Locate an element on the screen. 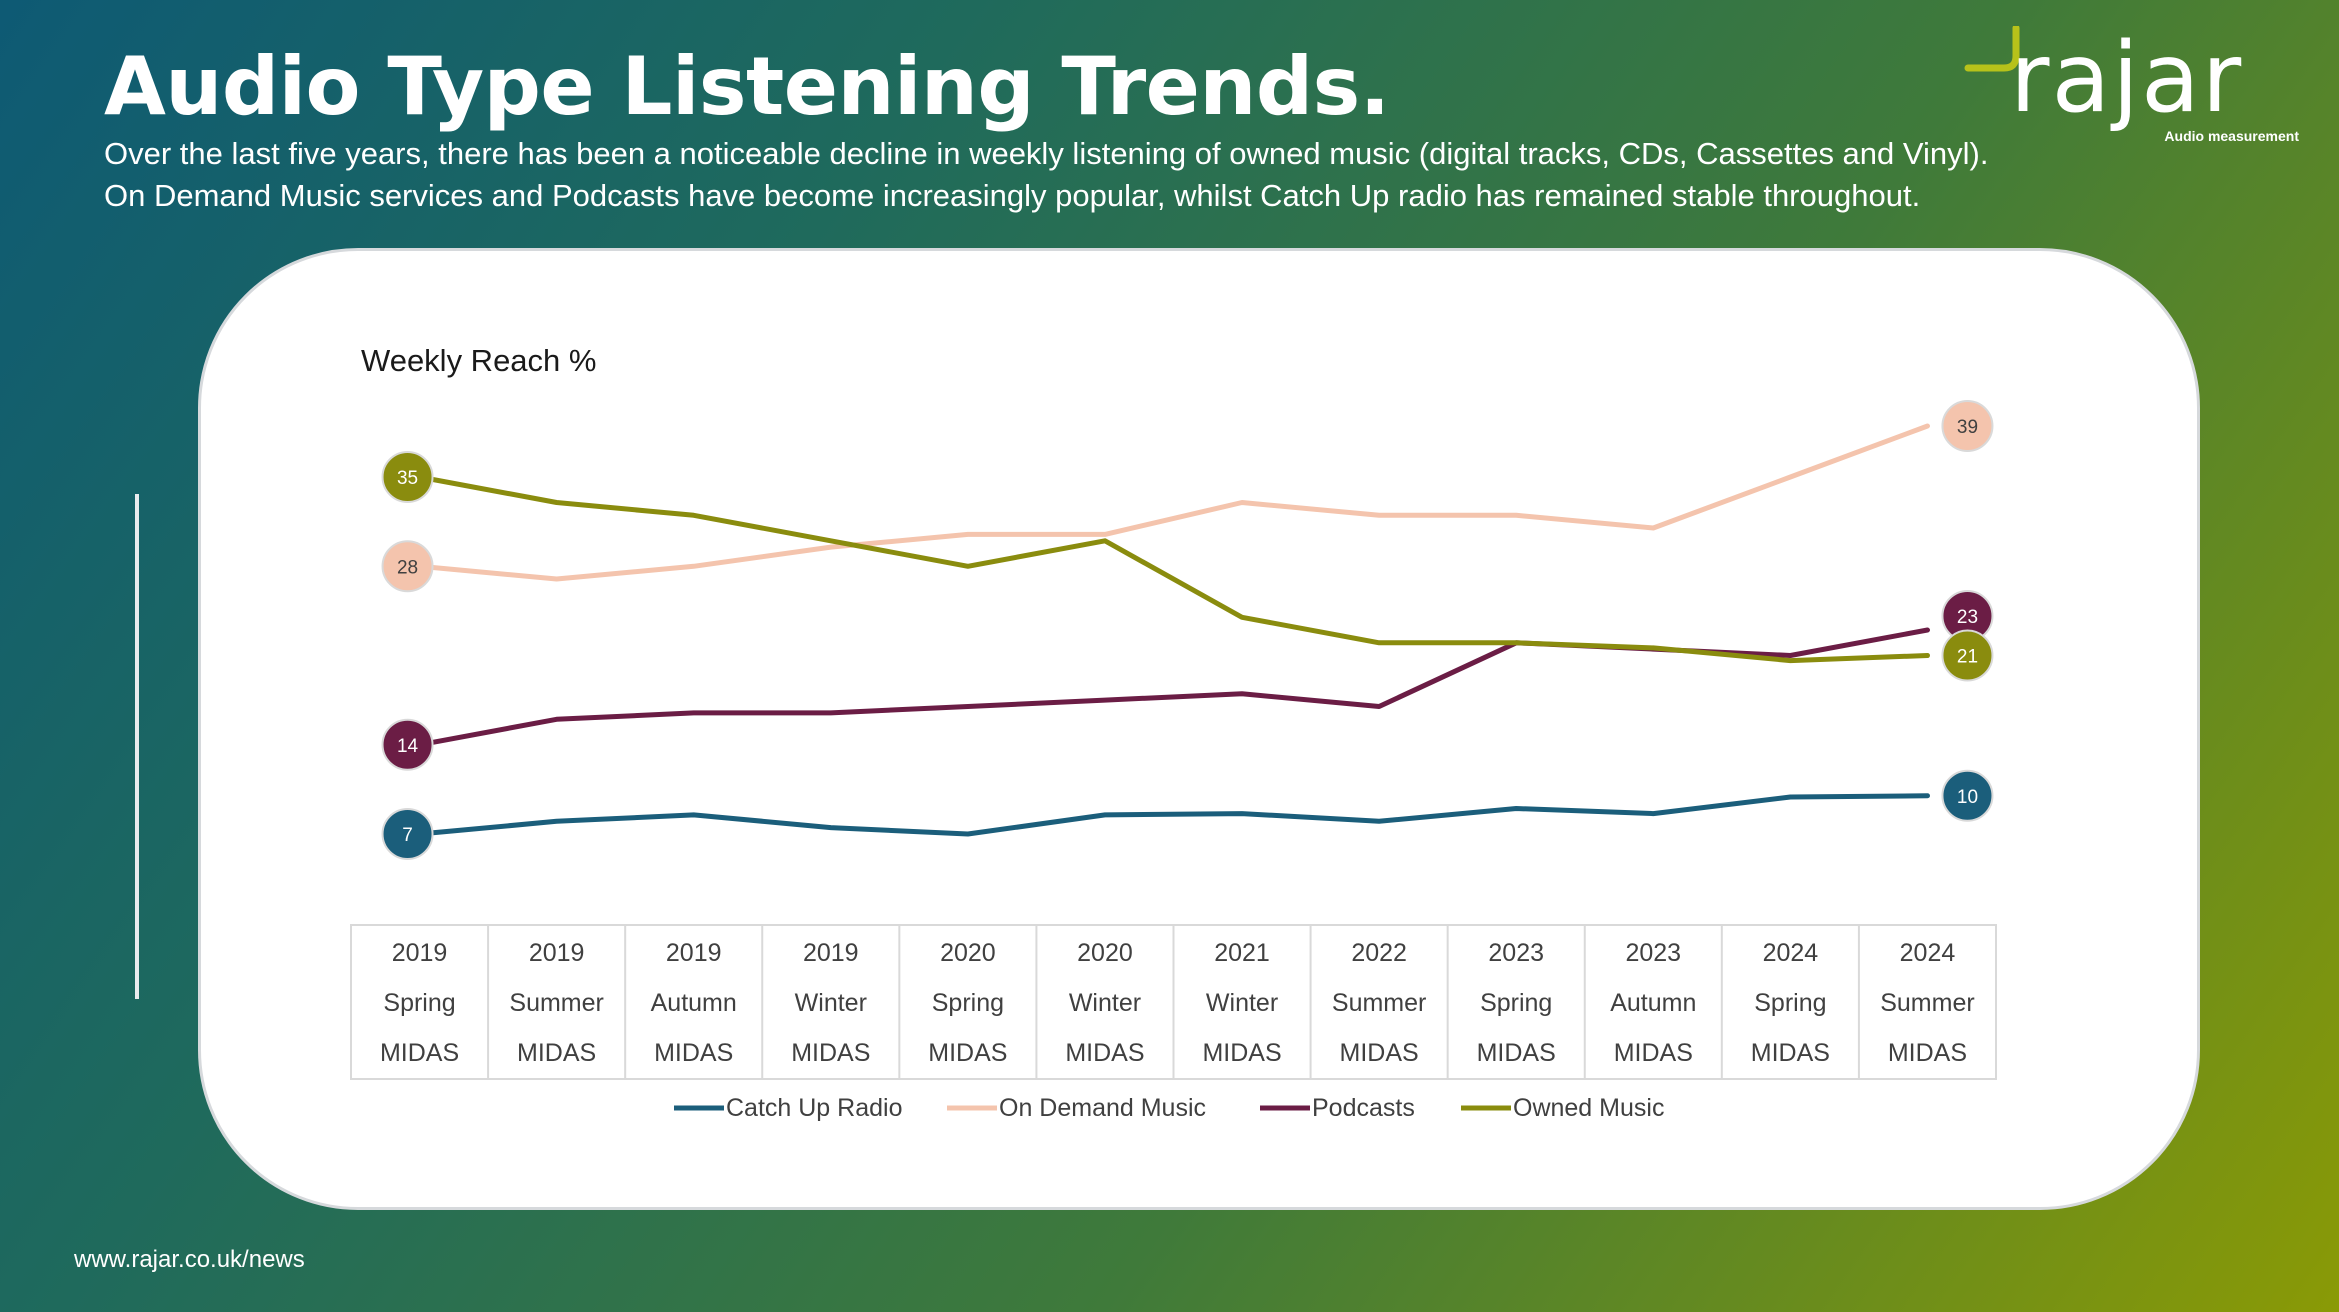 This screenshot has width=2339, height=1312. data-label: 7 is located at coordinates (407, 835).